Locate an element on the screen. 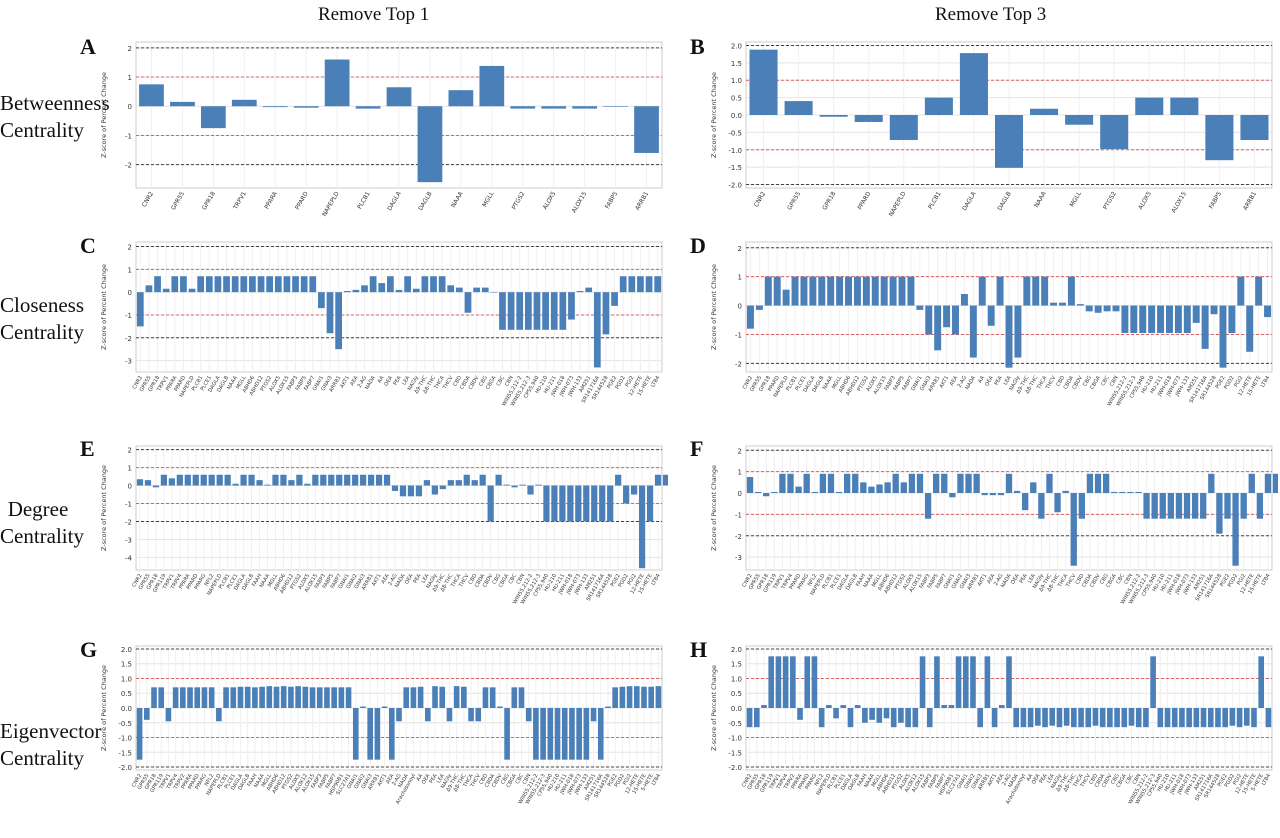  row-label-degree: Degree Centrality is located at coordinates (42, 523).